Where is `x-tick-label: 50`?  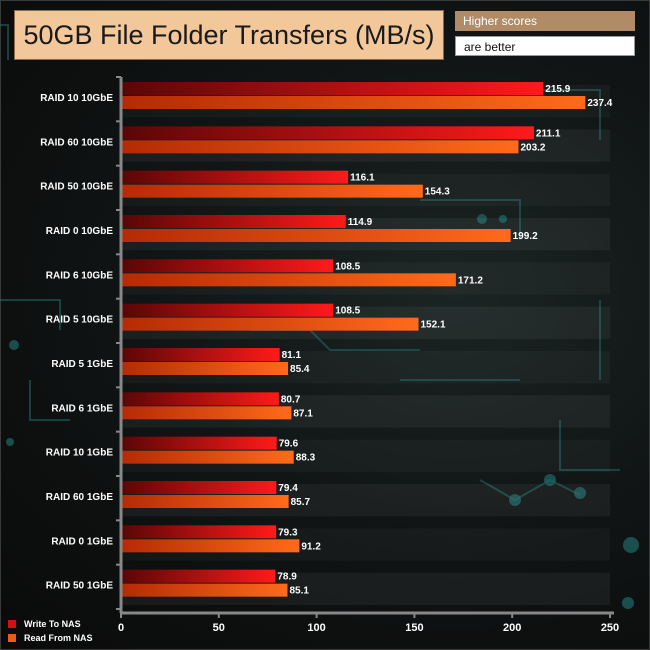
x-tick-label: 50 is located at coordinates (219, 628).